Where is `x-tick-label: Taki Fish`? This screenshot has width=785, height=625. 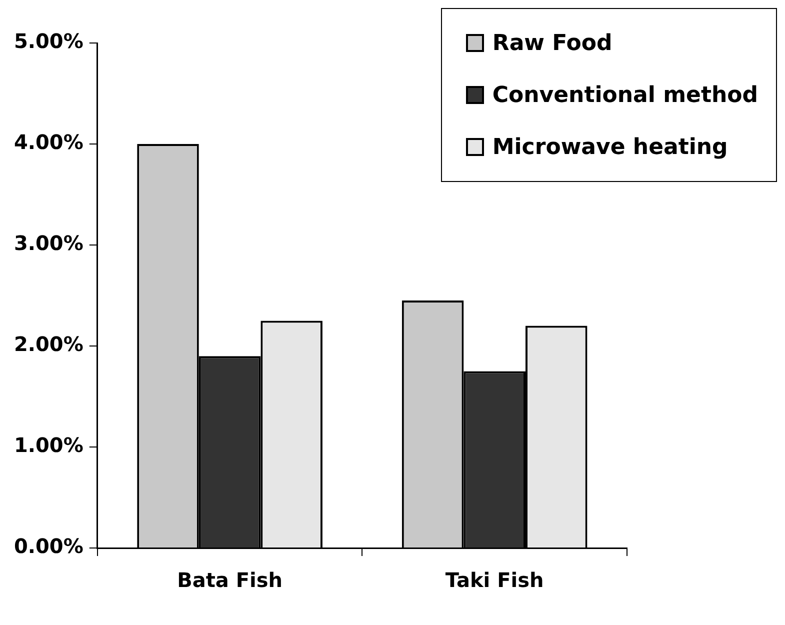
x-tick-label: Taki Fish is located at coordinates (494, 580).